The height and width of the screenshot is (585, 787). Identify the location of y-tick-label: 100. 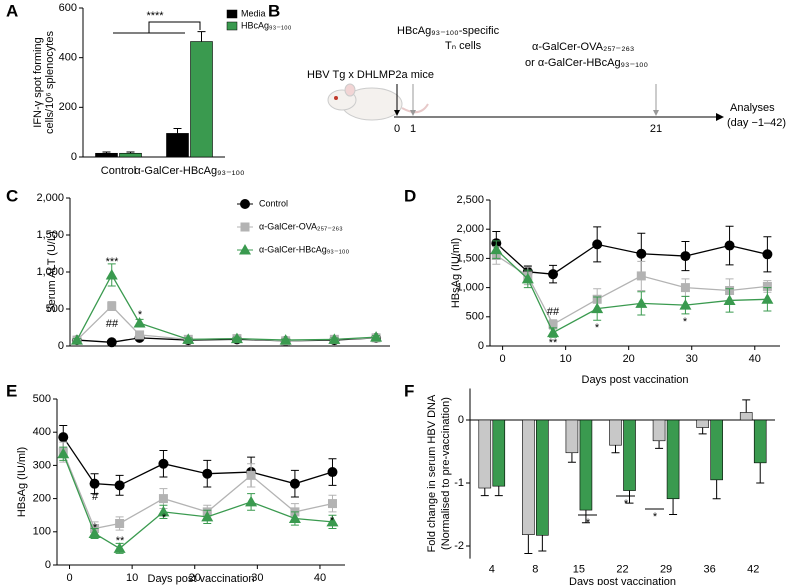
(42, 532).